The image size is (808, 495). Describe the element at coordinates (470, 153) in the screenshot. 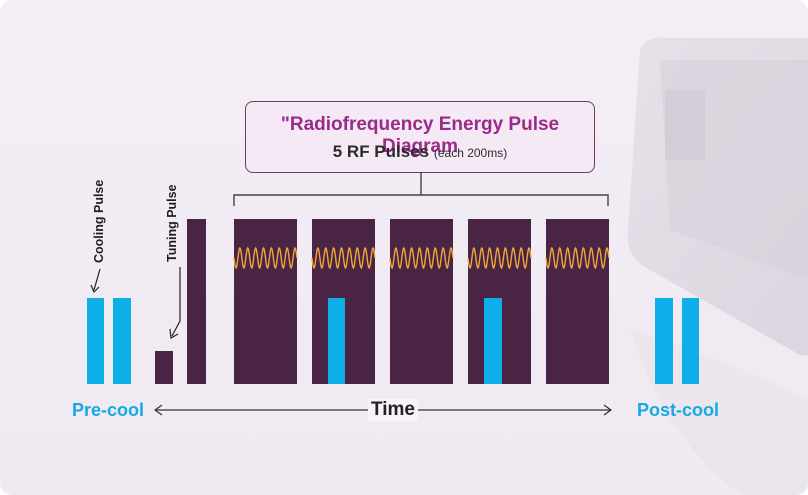

I see `subtitle-note: (each 200ms)` at that location.